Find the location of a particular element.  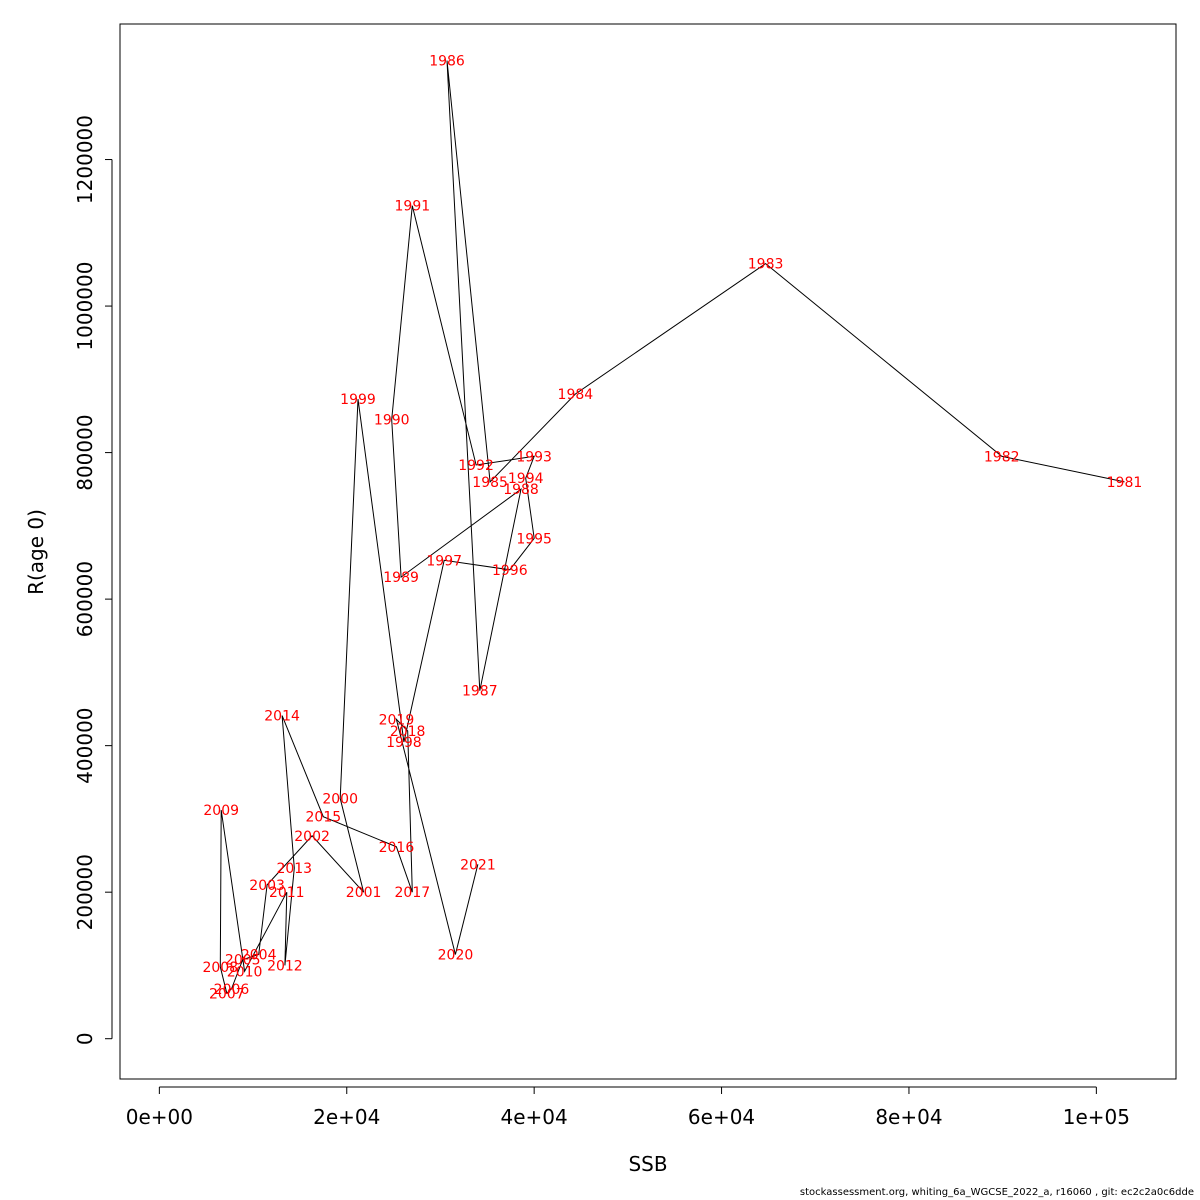

year-label: 1986 is located at coordinates (447, 62).